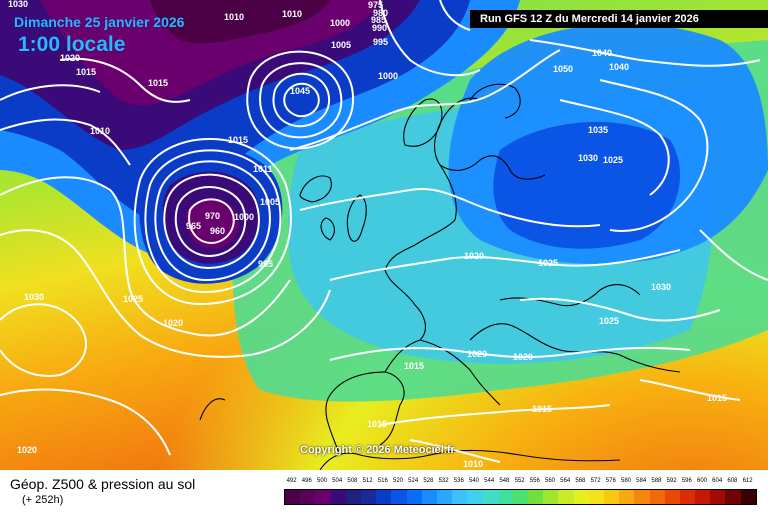  Describe the element at coordinates (212, 216) in the screenshot. I see `isobar-label: 970` at that location.